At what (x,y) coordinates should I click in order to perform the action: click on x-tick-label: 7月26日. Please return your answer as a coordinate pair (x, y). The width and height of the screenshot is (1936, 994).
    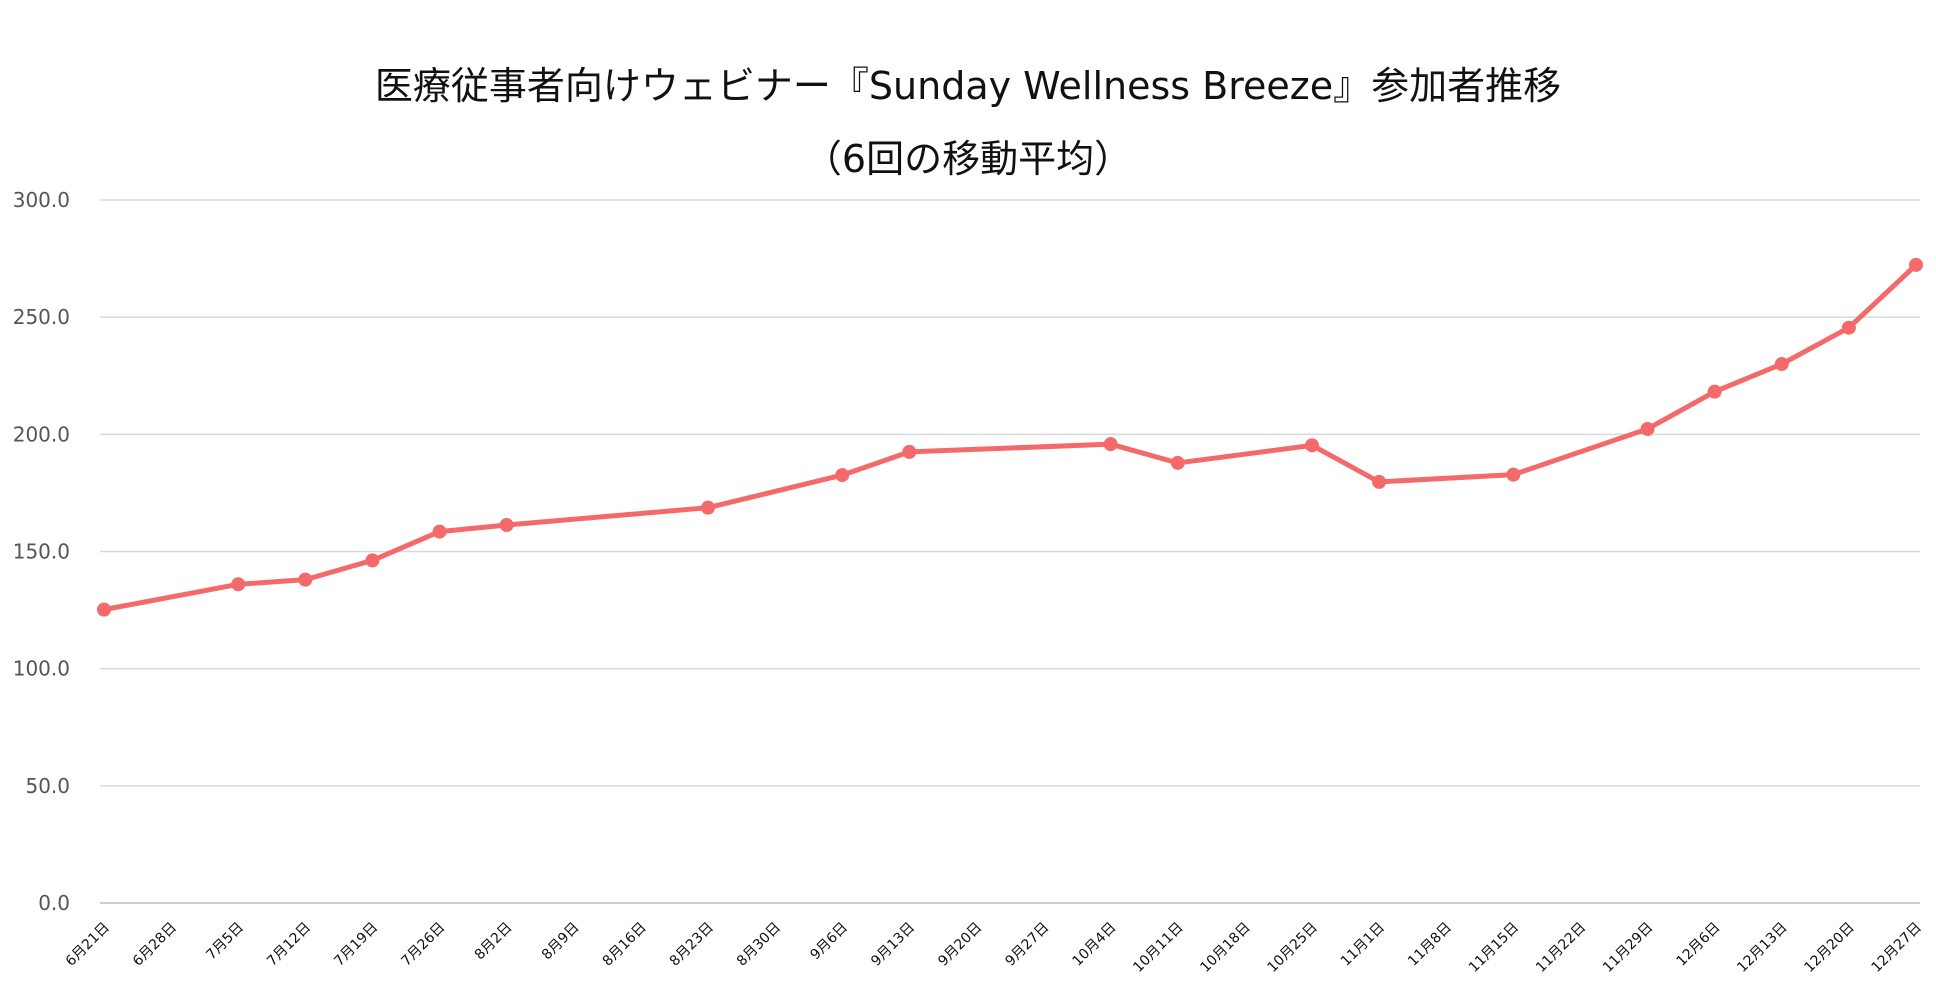
    Looking at the image, I should click on (423, 945).